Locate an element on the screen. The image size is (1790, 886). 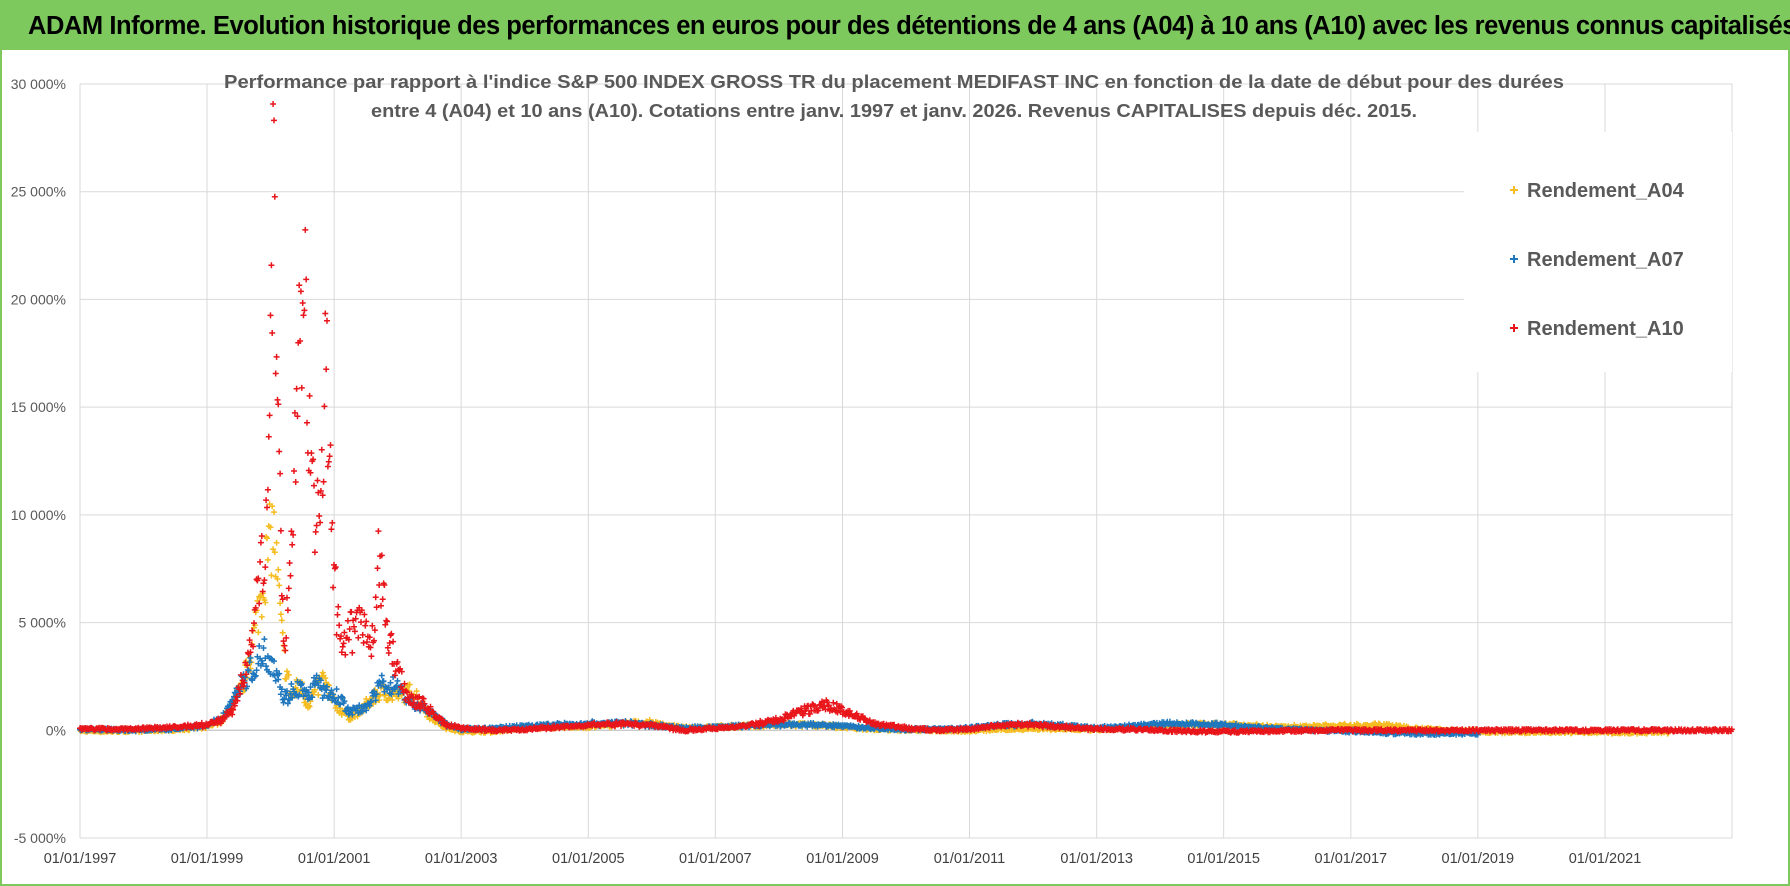
legend-label: Rendement_A04 is located at coordinates (1606, 191).